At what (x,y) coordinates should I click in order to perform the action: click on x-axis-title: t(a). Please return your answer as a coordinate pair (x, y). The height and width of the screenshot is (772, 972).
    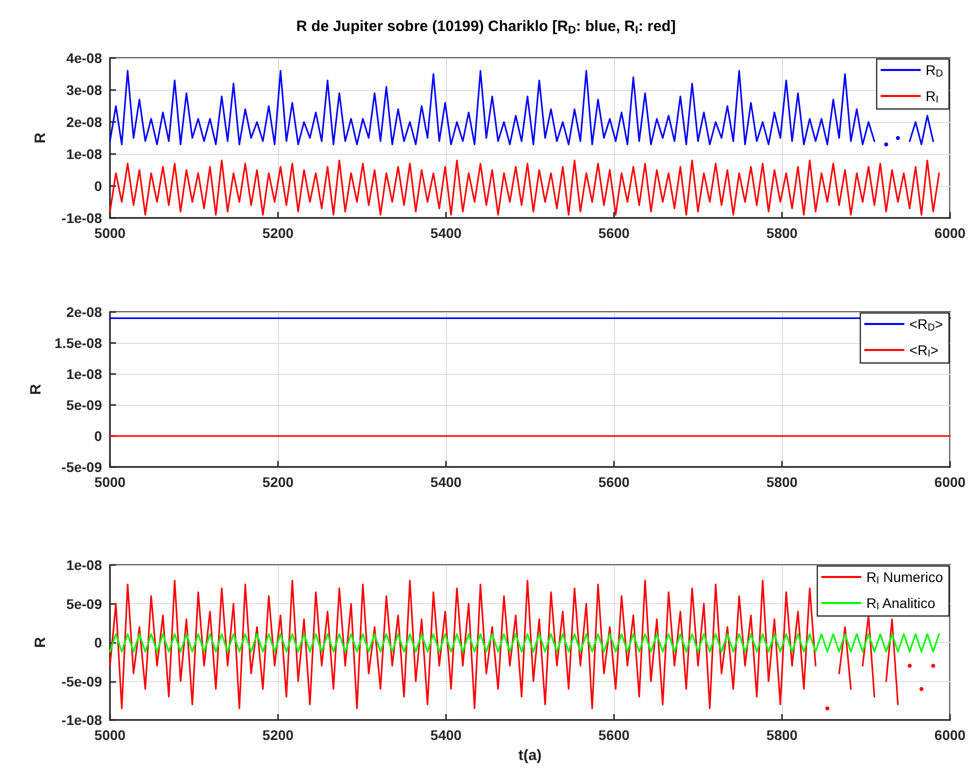
    Looking at the image, I should click on (530, 755).